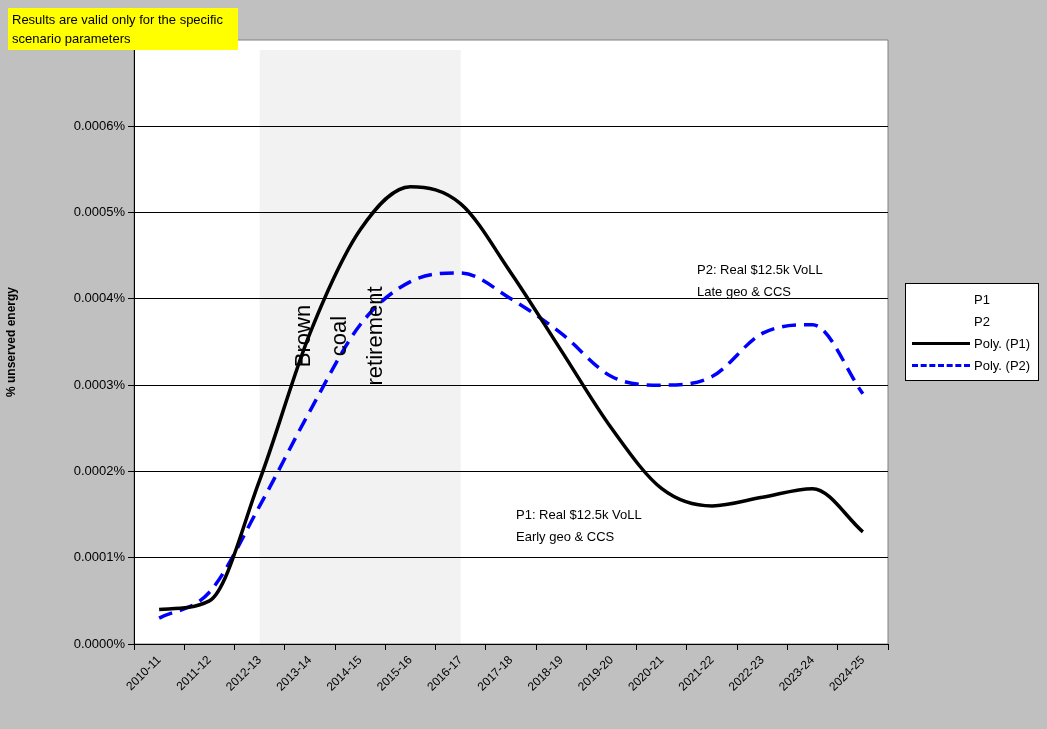 The height and width of the screenshot is (729, 1047). Describe the element at coordinates (99, 384) in the screenshot. I see `y-tick-label: 0.0003%` at that location.